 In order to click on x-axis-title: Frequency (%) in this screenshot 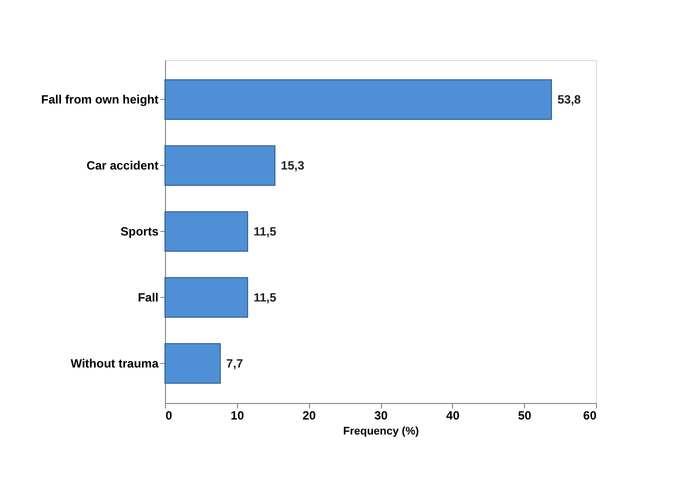, I will do `click(381, 432)`.